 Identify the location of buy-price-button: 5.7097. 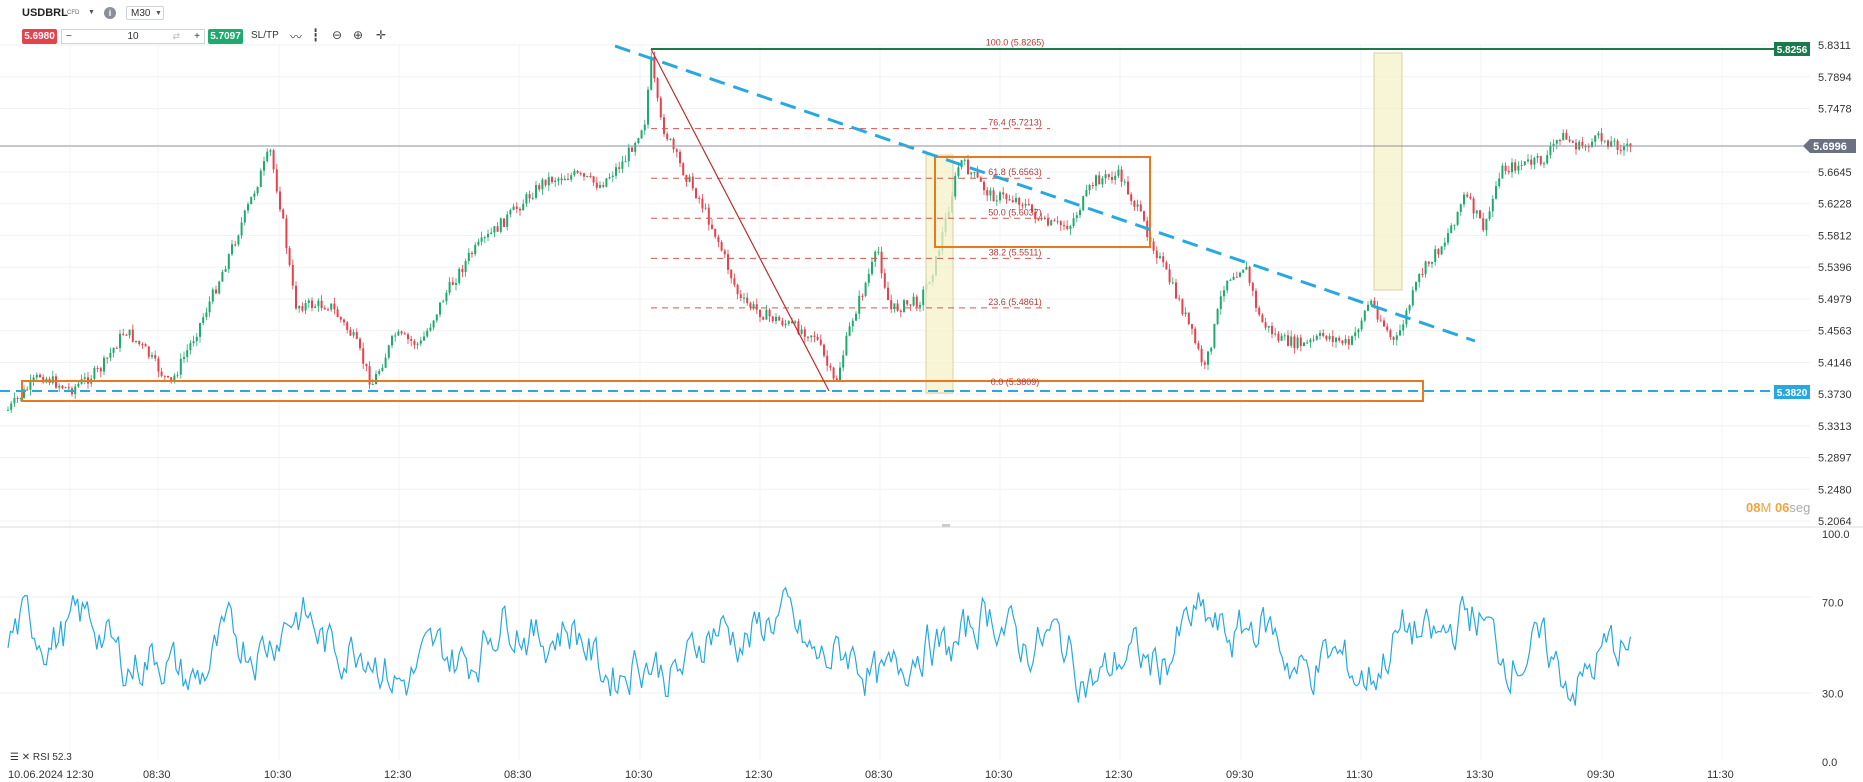
(225, 36).